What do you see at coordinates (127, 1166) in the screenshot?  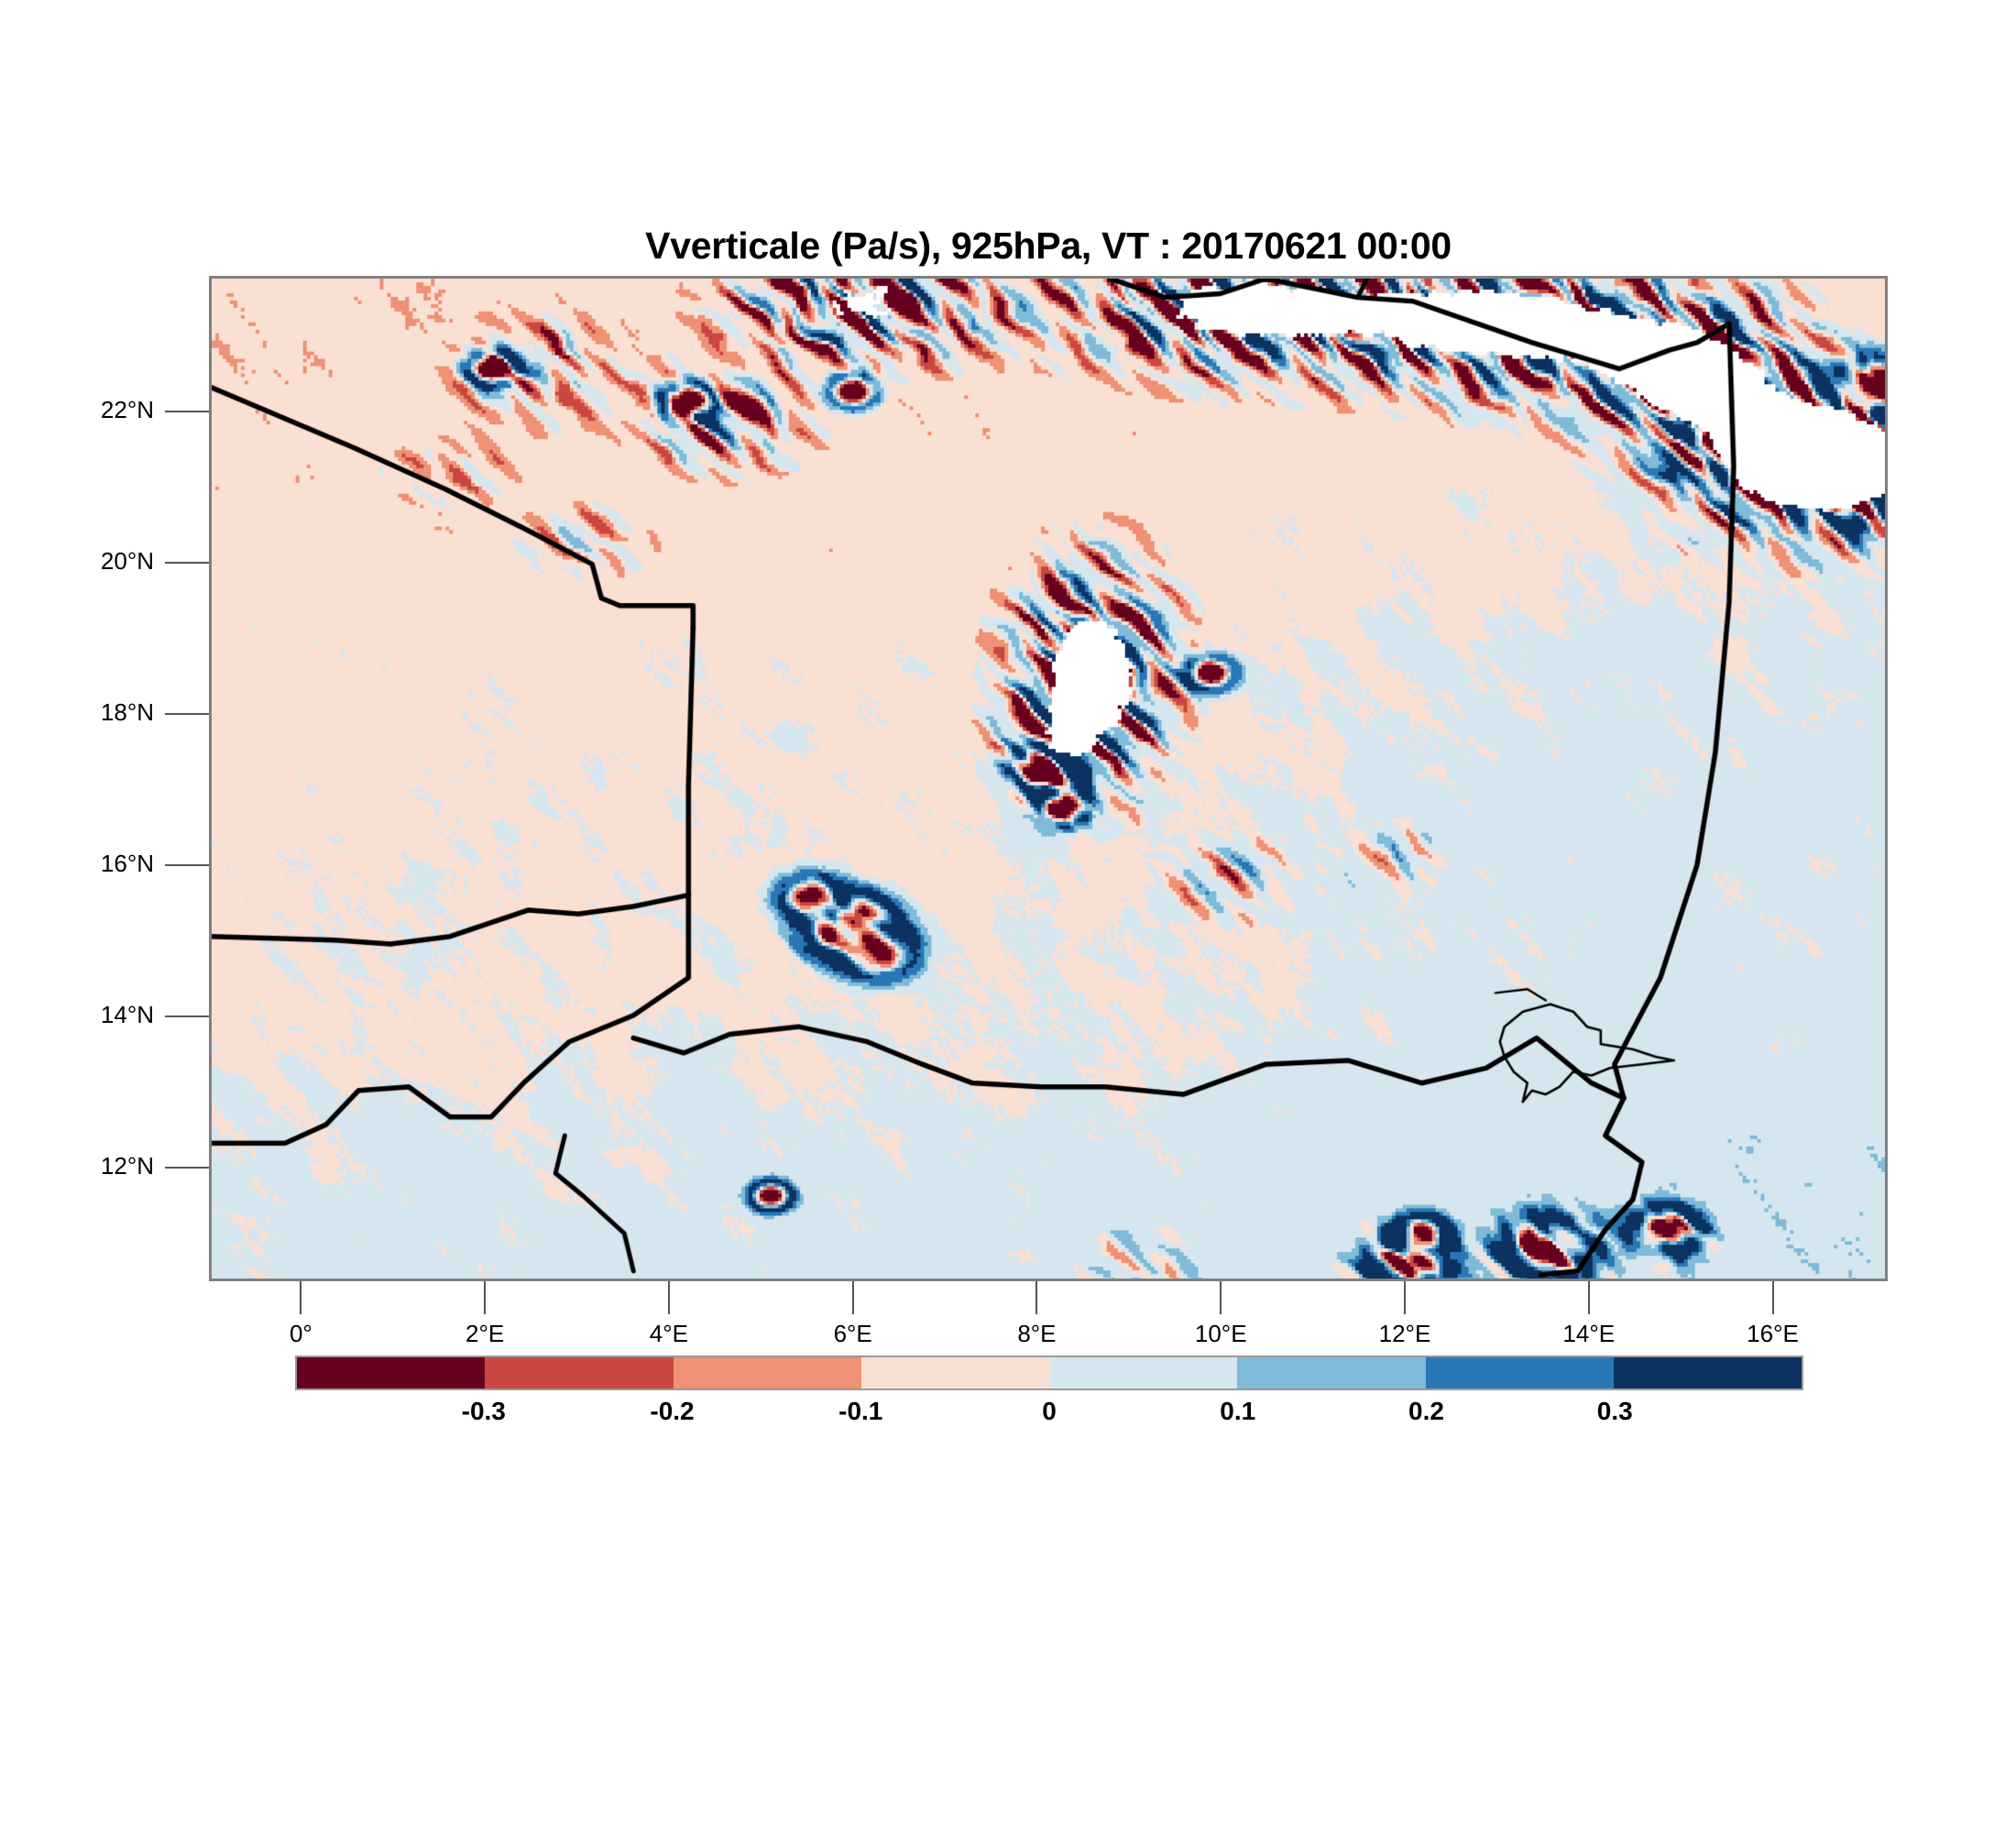 I see `latitude-tick-label: 12°N` at bounding box center [127, 1166].